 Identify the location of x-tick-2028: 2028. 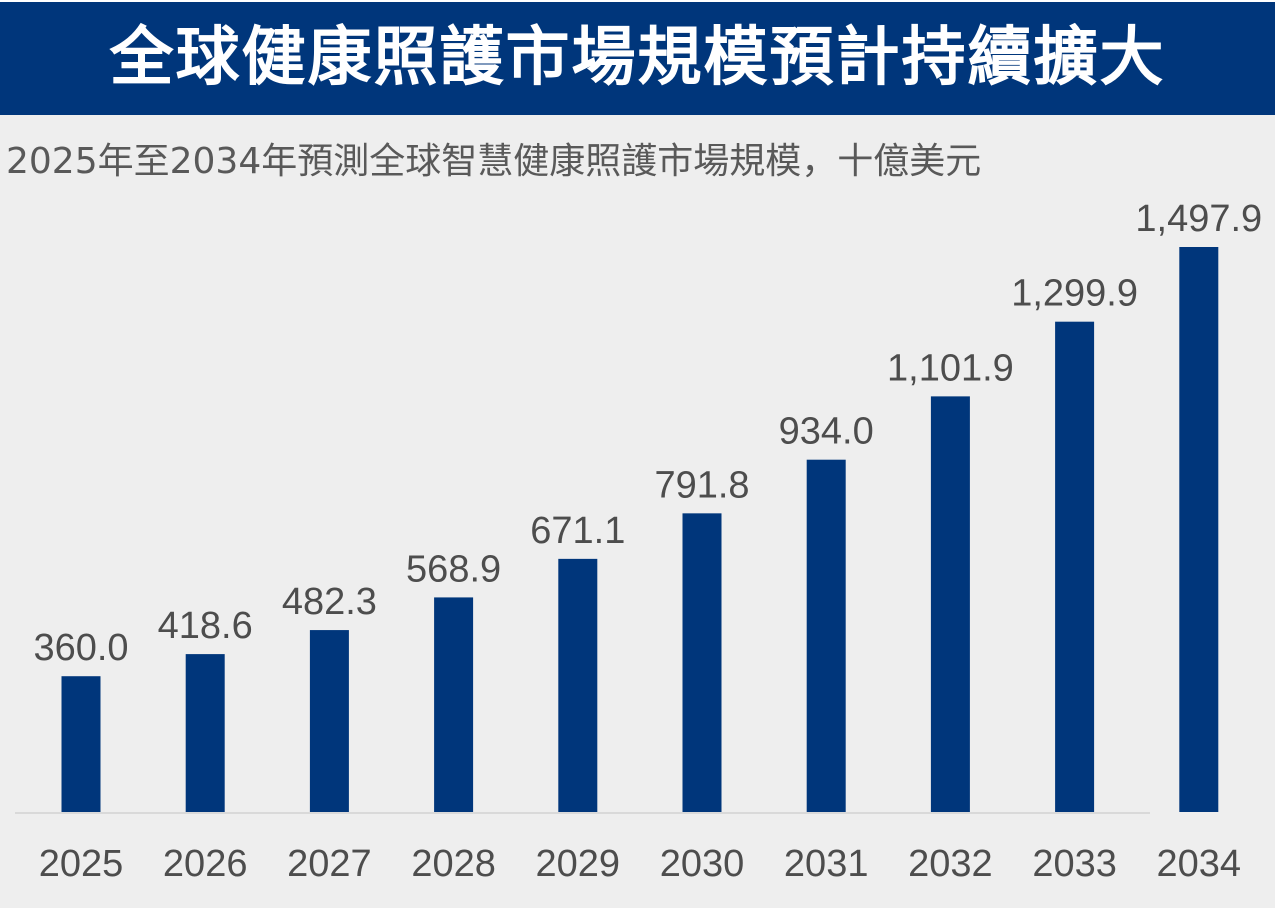
(453, 864).